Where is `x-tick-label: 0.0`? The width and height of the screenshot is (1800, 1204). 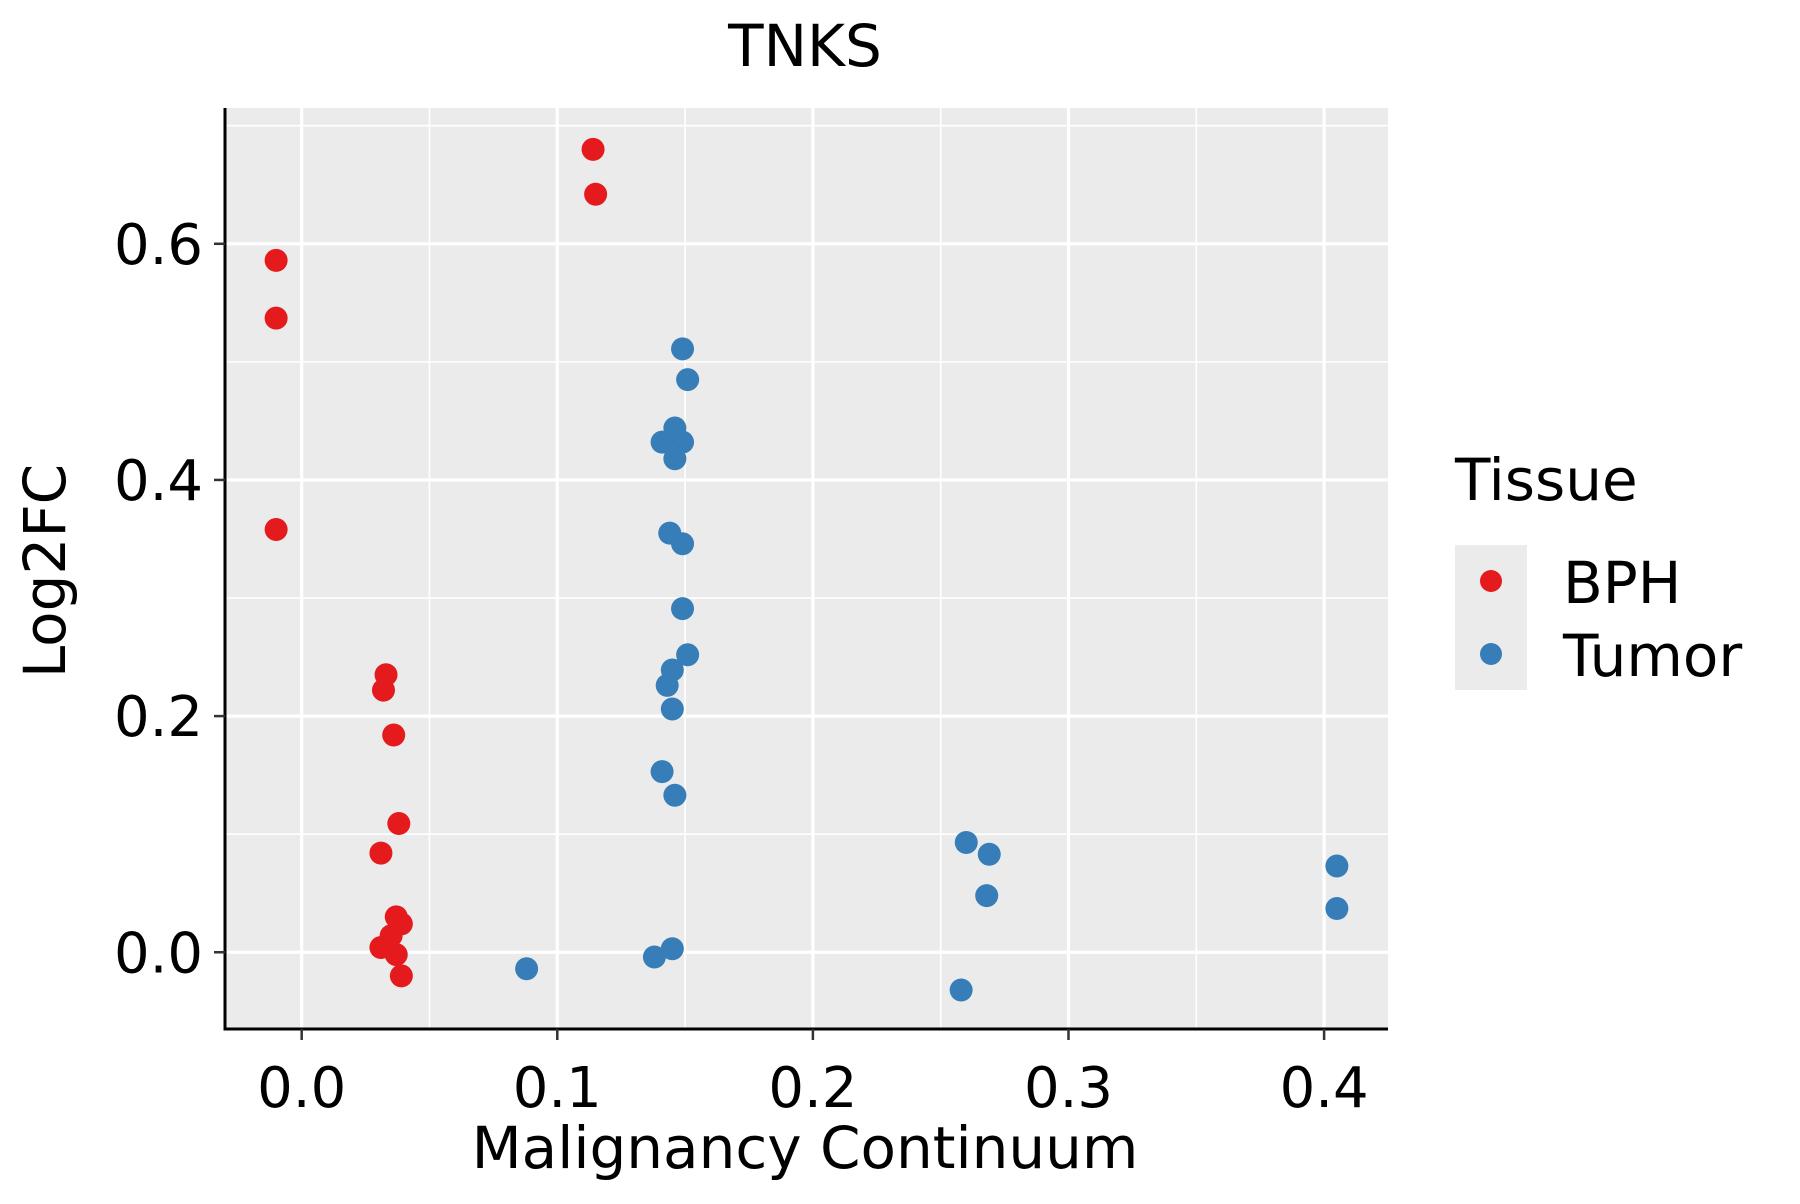
x-tick-label: 0.0 is located at coordinates (301, 1088).